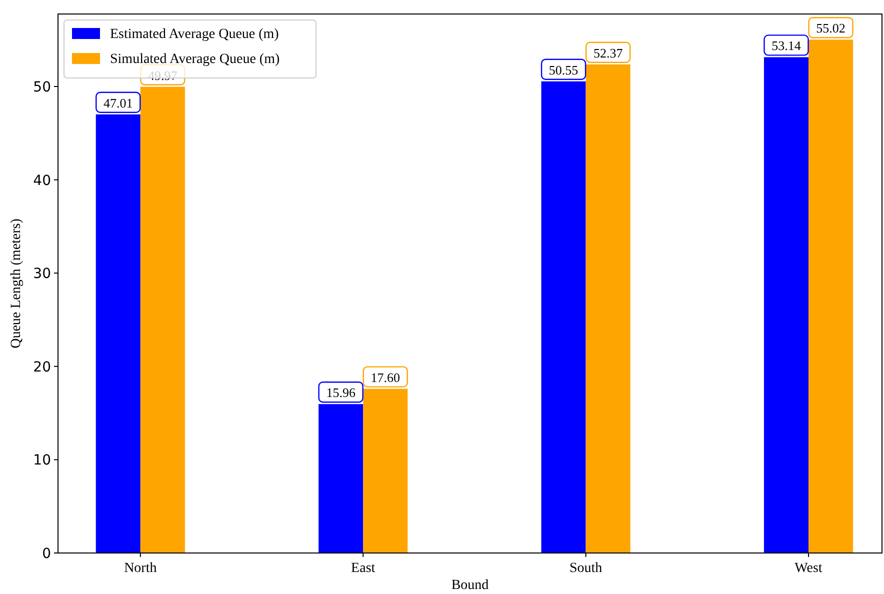  Describe the element at coordinates (195, 34) in the screenshot. I see `legend-label: Estimated Average Queue (m)` at that location.